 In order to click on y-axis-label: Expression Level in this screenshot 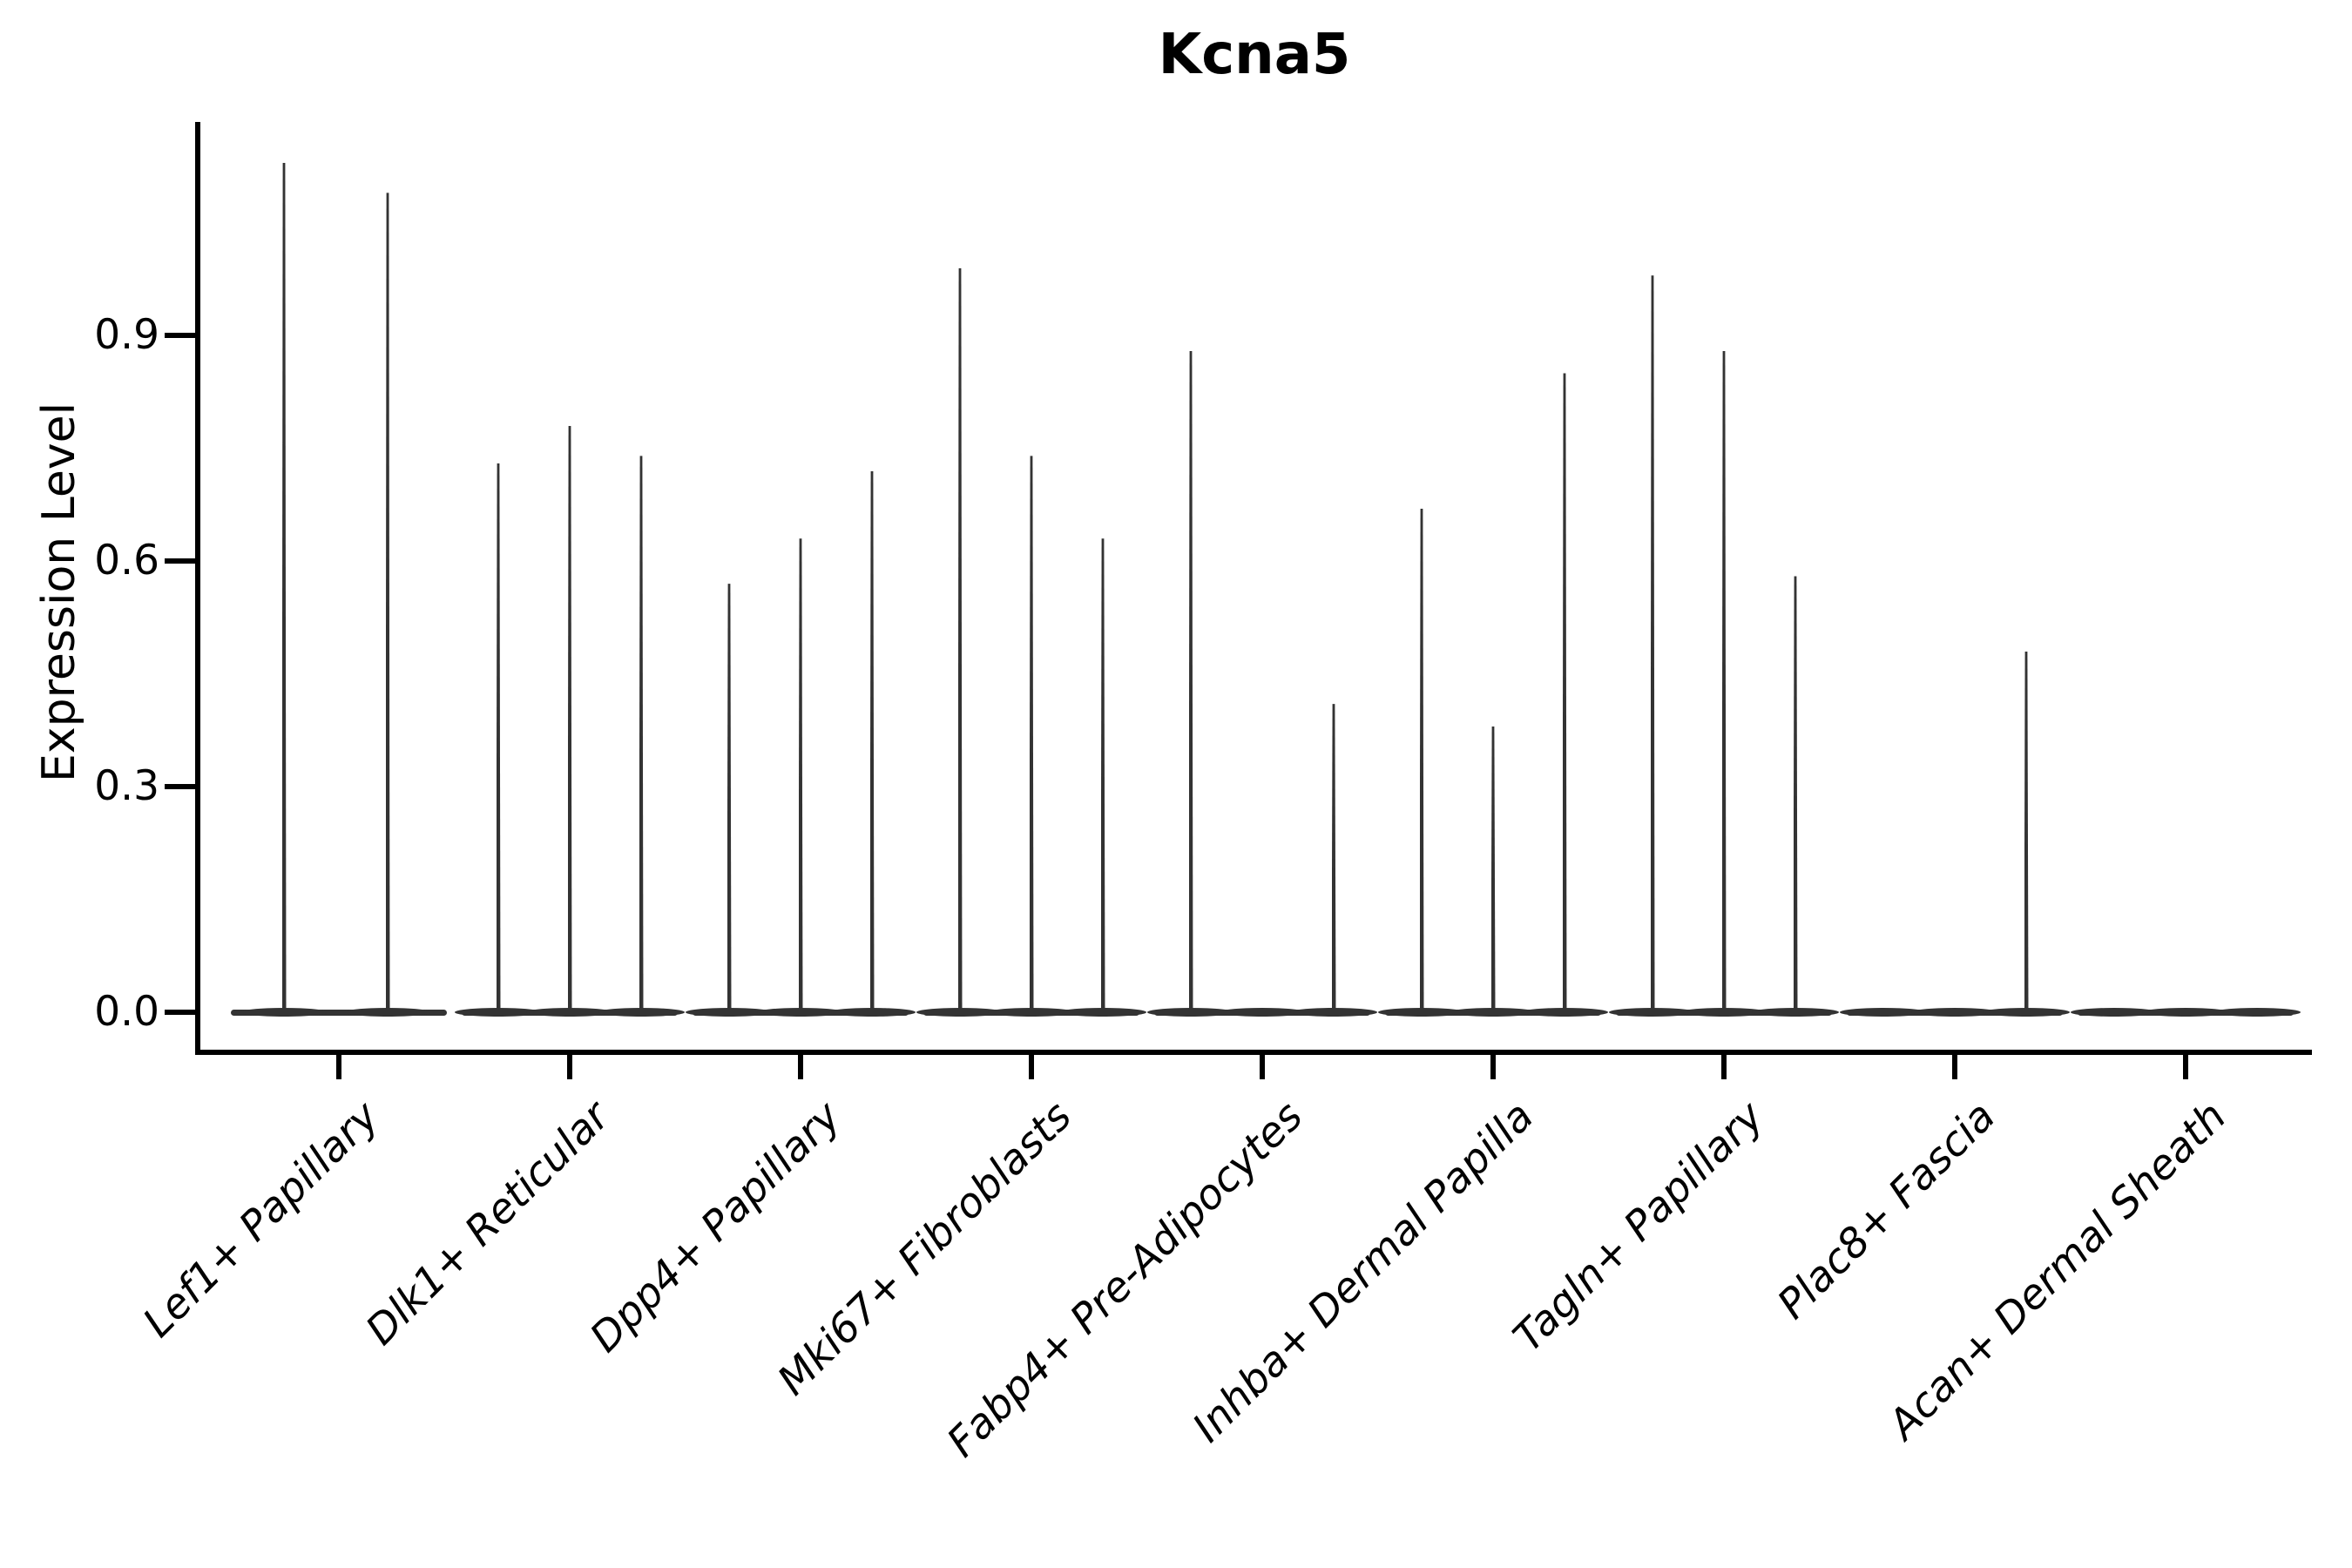, I will do `click(59, 592)`.